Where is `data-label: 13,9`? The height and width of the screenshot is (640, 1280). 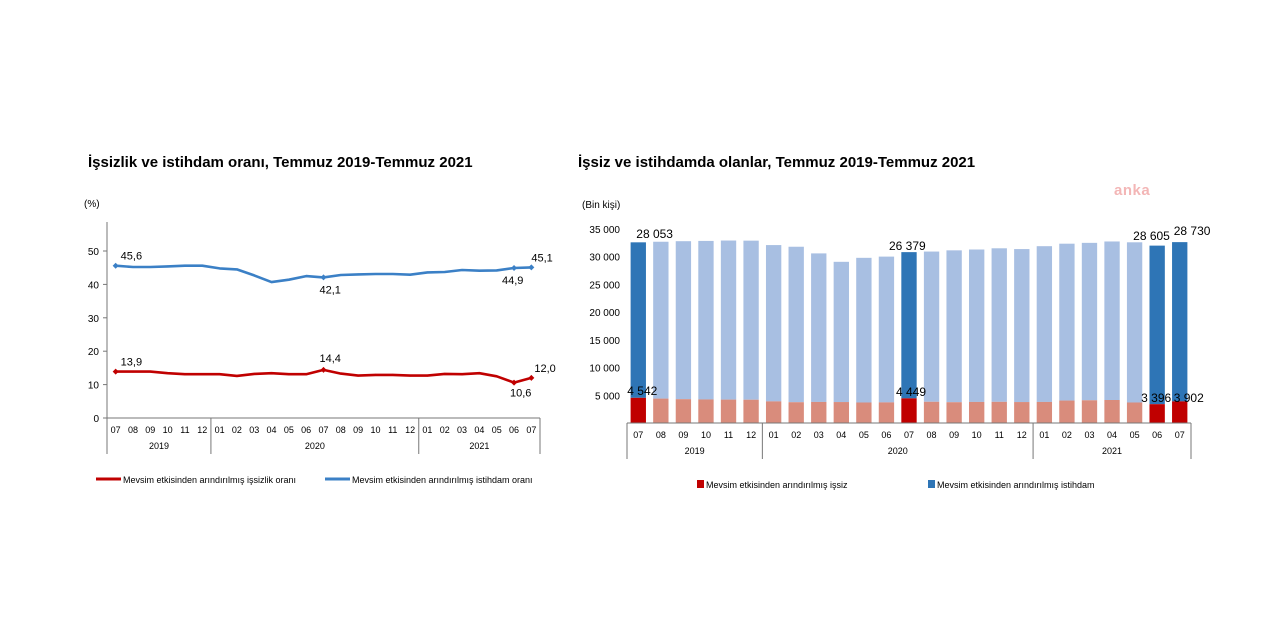
data-label: 13,9 is located at coordinates (131, 363).